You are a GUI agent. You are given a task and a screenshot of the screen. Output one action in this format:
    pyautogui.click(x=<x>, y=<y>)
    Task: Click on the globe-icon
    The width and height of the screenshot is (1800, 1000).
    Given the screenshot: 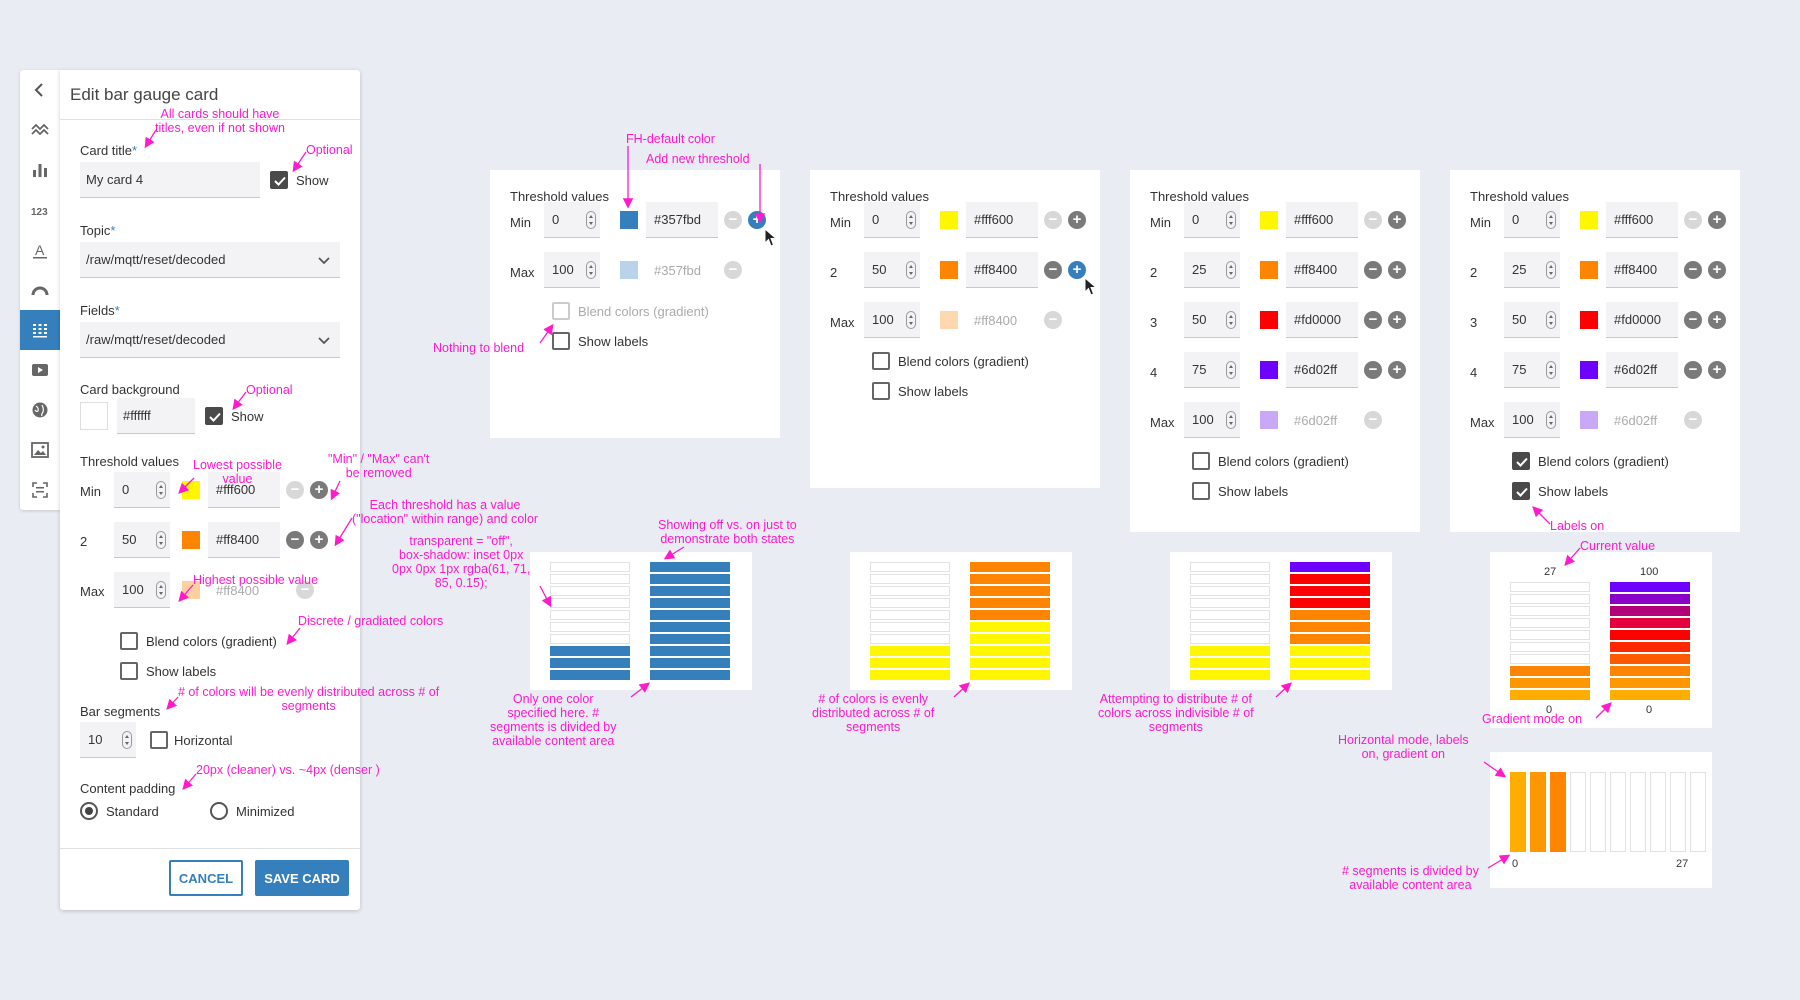 What is the action you would take?
    pyautogui.click(x=40, y=410)
    